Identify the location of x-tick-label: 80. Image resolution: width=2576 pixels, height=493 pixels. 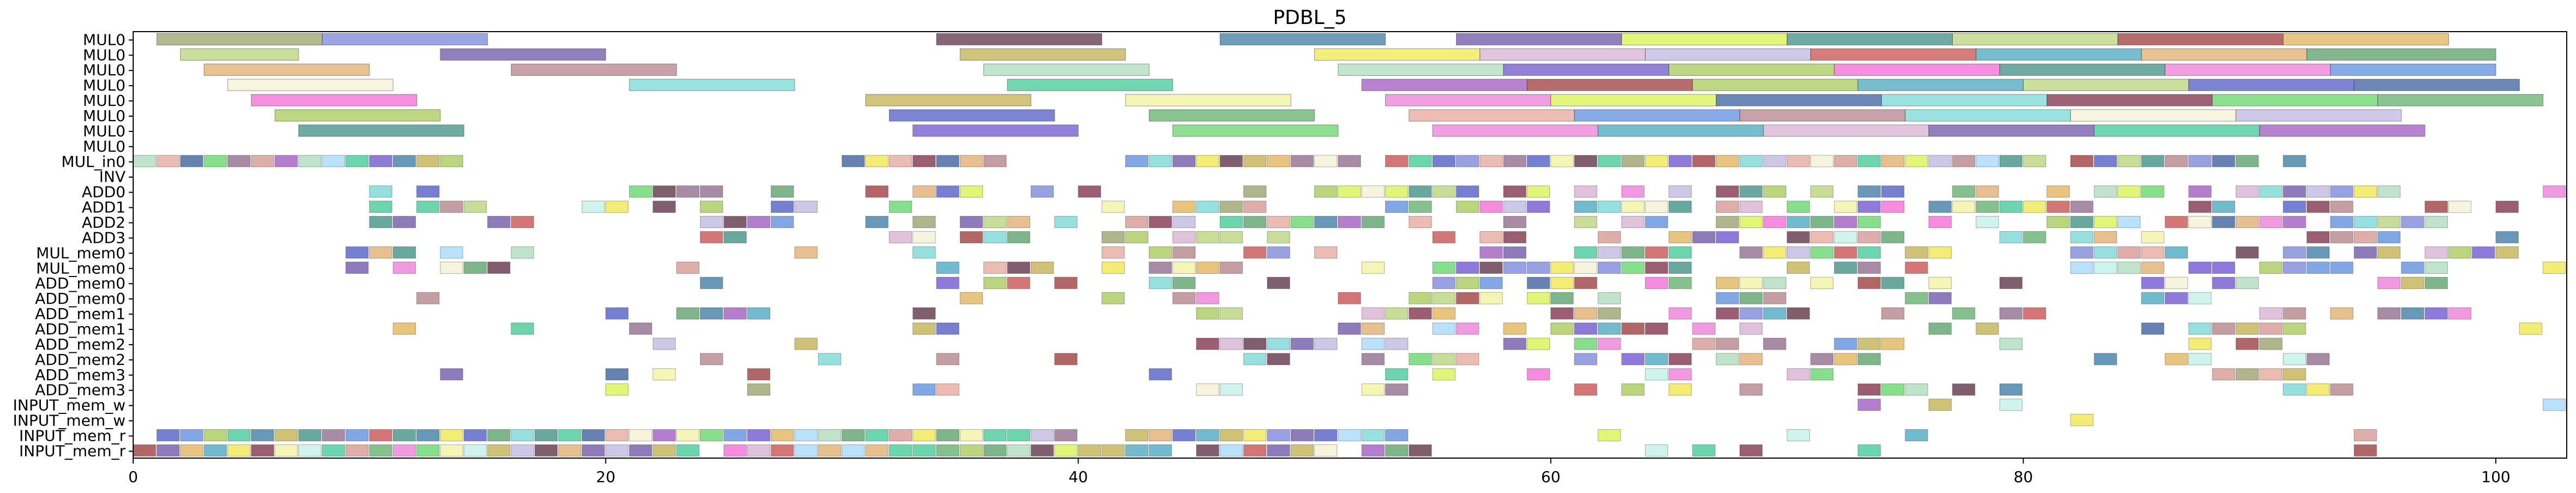
(2023, 477).